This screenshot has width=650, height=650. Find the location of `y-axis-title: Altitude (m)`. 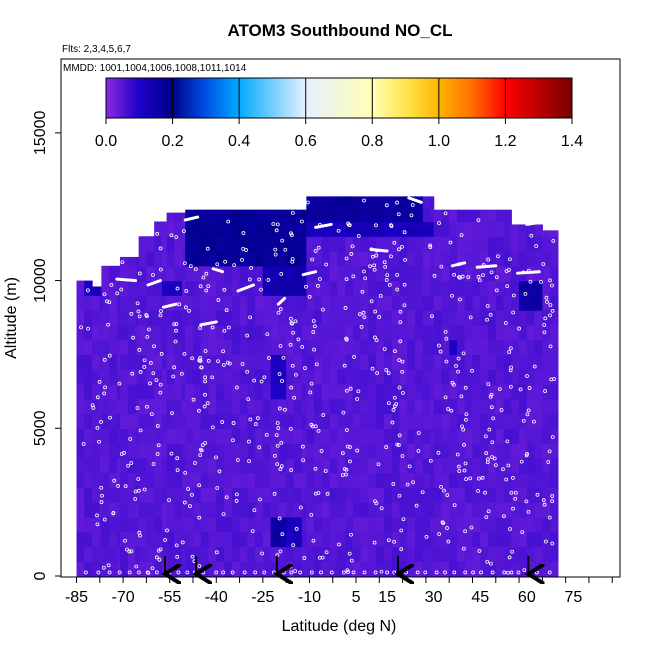

y-axis-title: Altitude (m) is located at coordinates (11, 318).